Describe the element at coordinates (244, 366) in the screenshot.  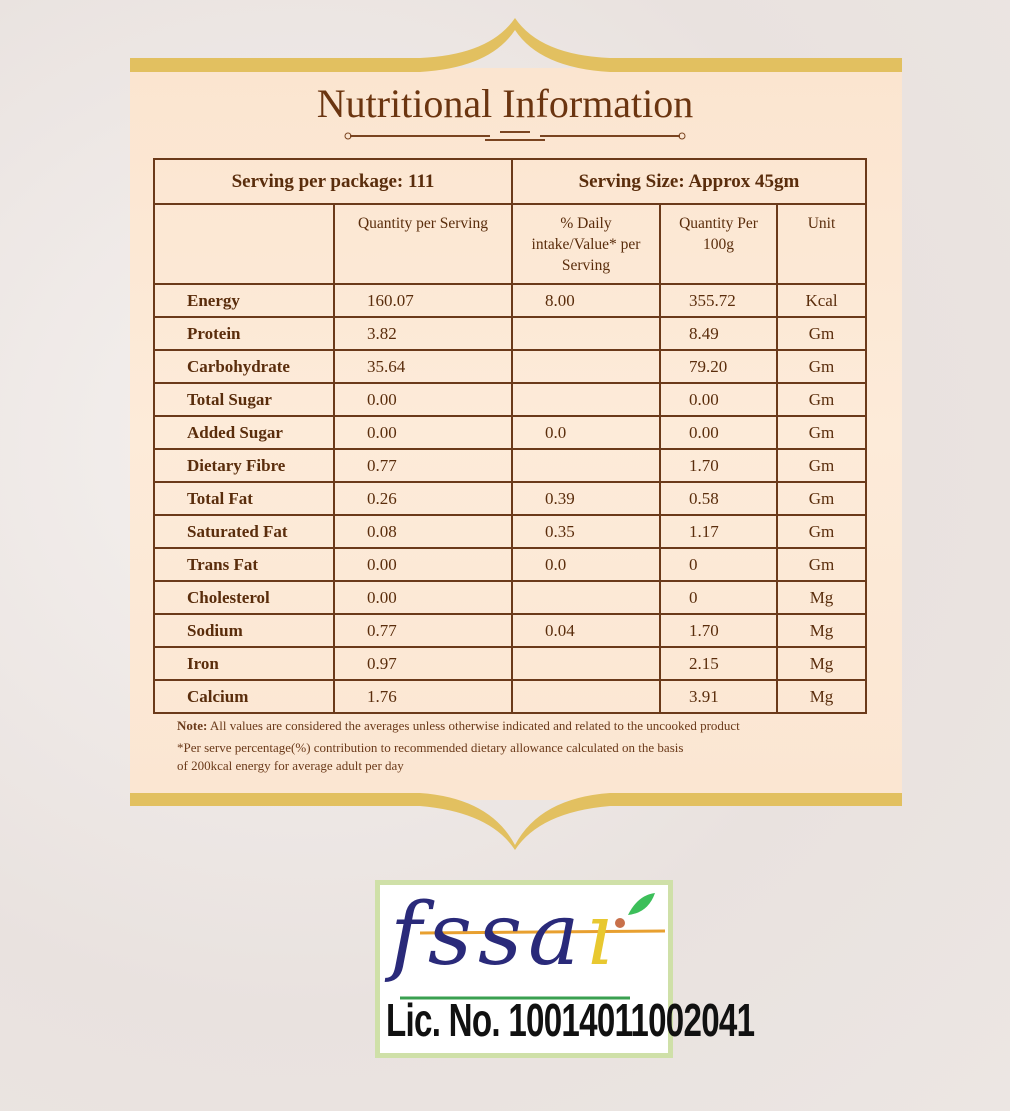
I see `nutrient-name: Carbohydrate` at that location.